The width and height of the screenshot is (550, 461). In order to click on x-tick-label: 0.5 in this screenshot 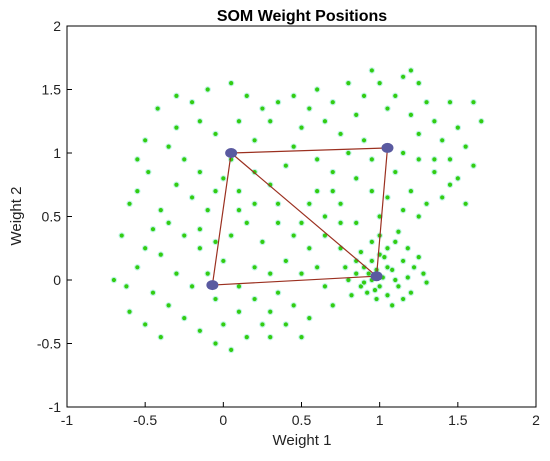, I will do `click(302, 420)`.